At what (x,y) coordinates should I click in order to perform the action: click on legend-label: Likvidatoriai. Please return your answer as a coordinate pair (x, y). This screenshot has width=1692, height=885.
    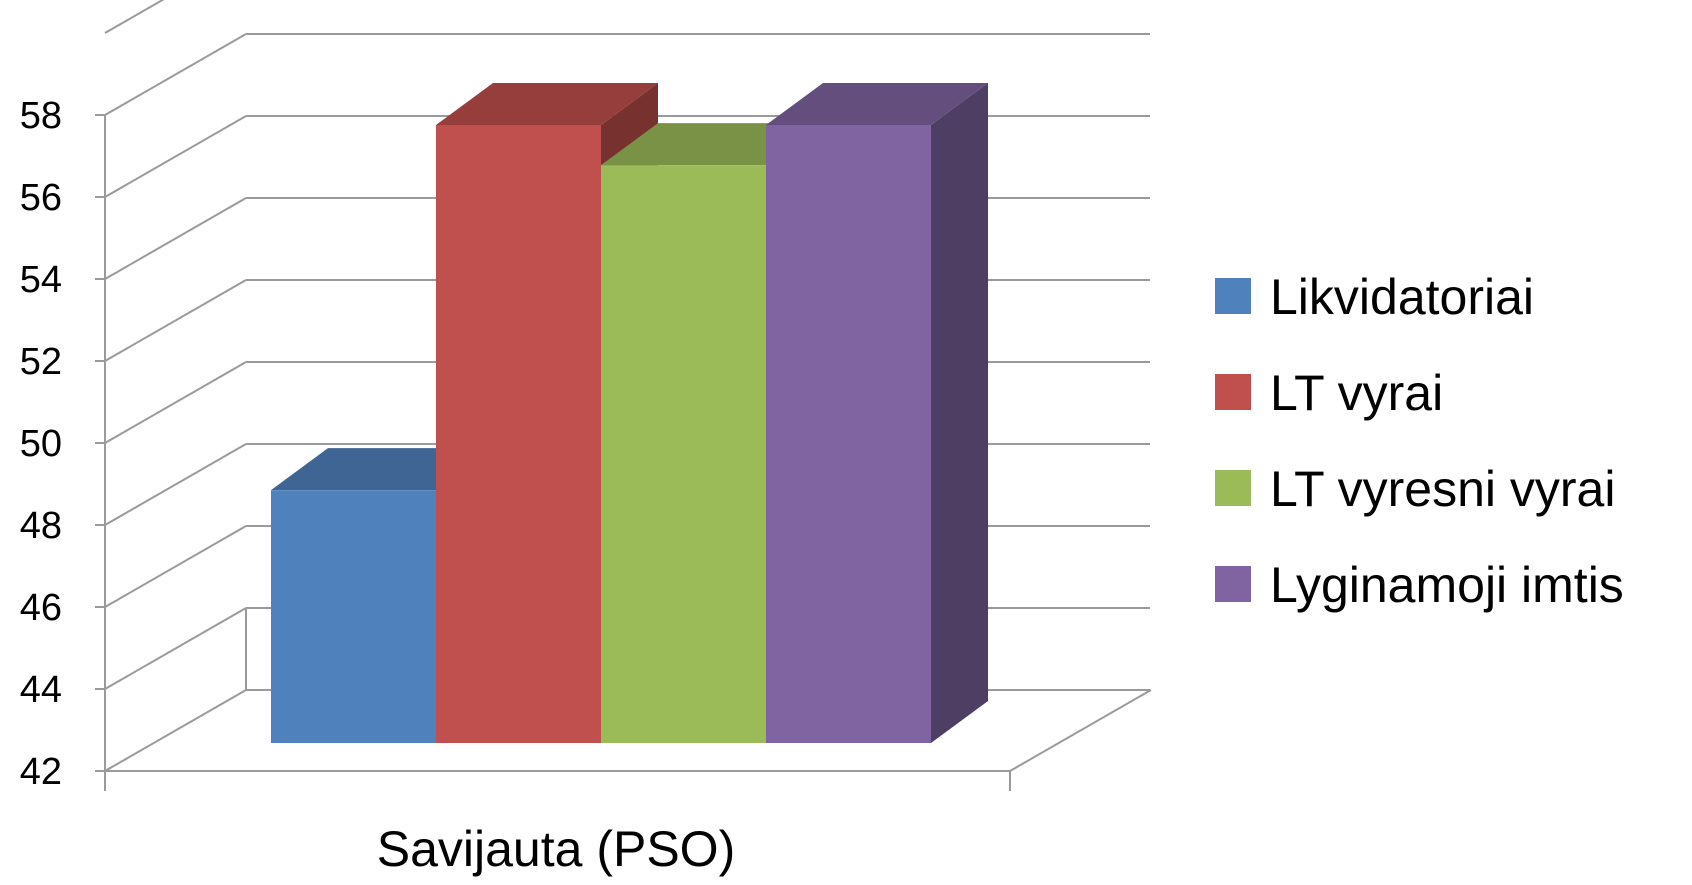
    Looking at the image, I should click on (1402, 297).